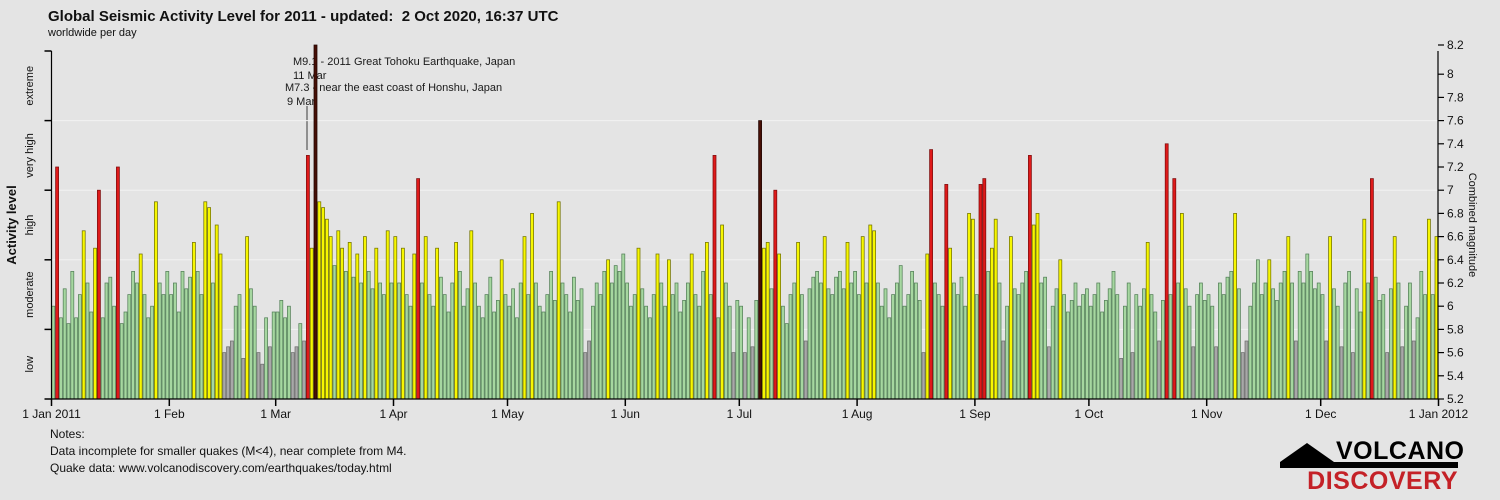  What do you see at coordinates (1450, 190) in the screenshot?
I see `magnitude-tick-label: 7` at bounding box center [1450, 190].